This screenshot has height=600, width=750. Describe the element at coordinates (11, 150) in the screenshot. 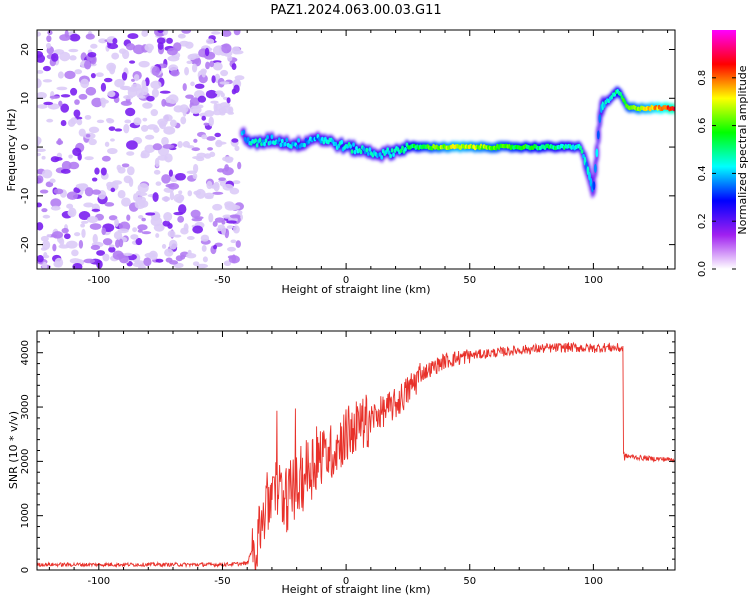

I see `spectrogram-ylabel: Frequency (Hz)` at that location.